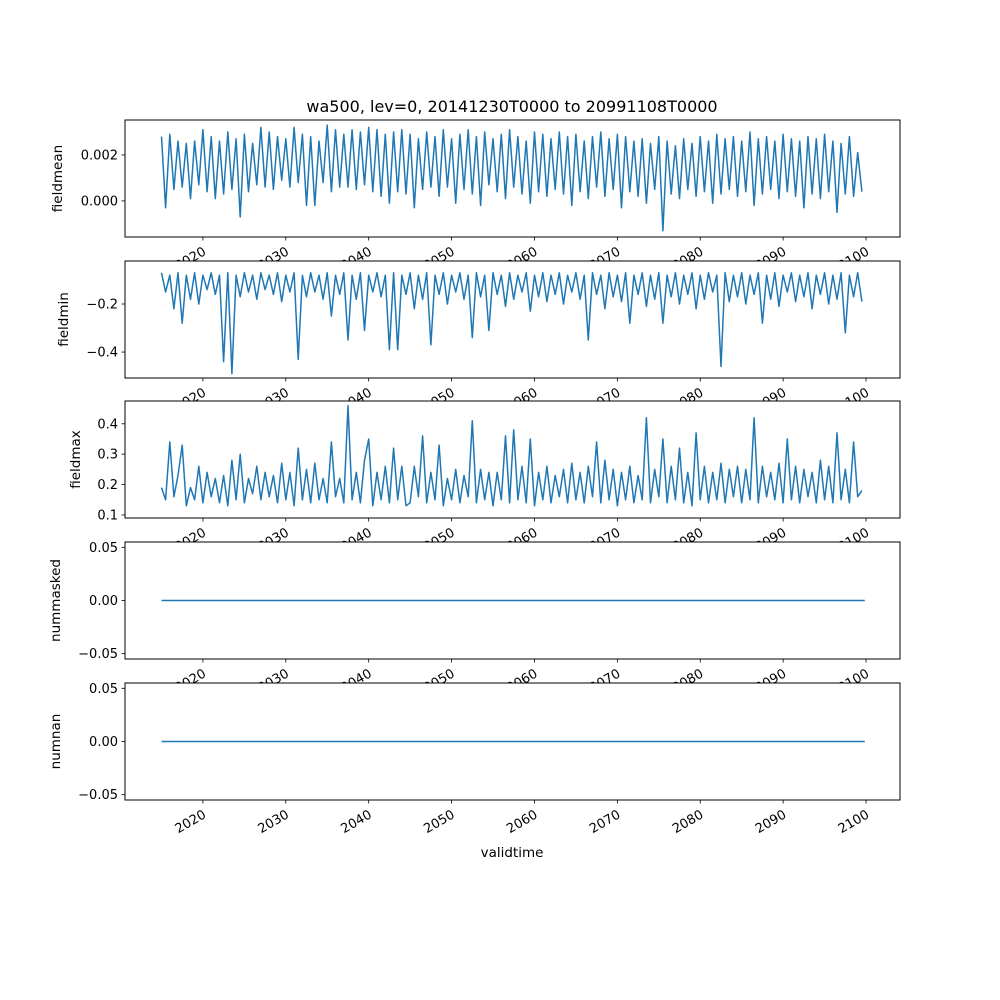 The height and width of the screenshot is (1000, 1000). Describe the element at coordinates (56, 742) in the screenshot. I see `y-axis-label: numnan` at that location.